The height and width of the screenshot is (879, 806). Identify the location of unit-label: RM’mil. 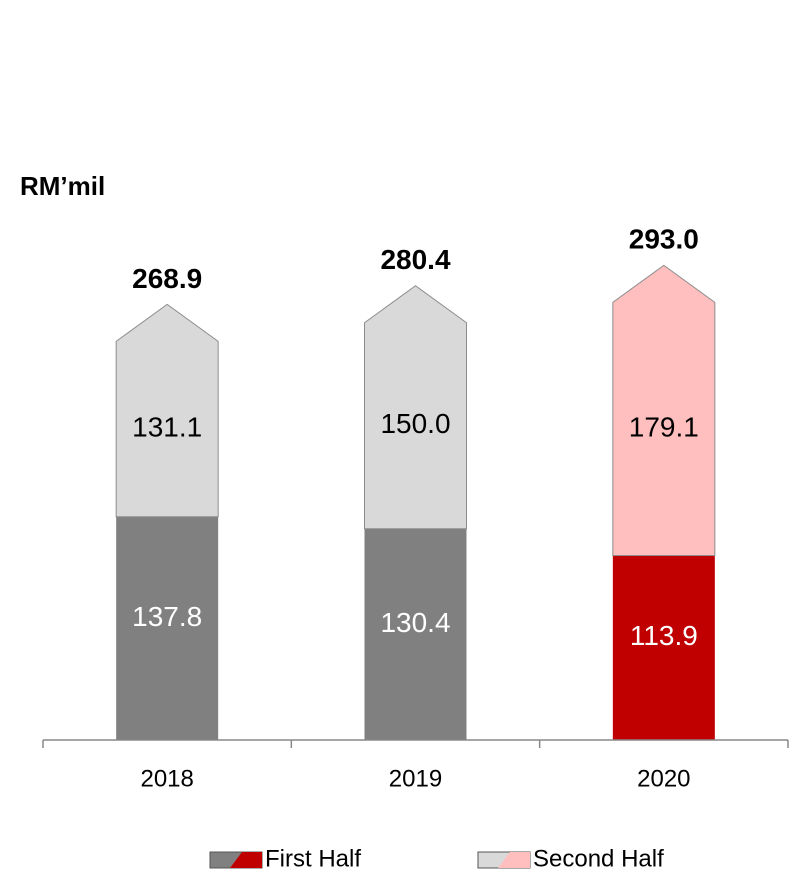
(62, 186).